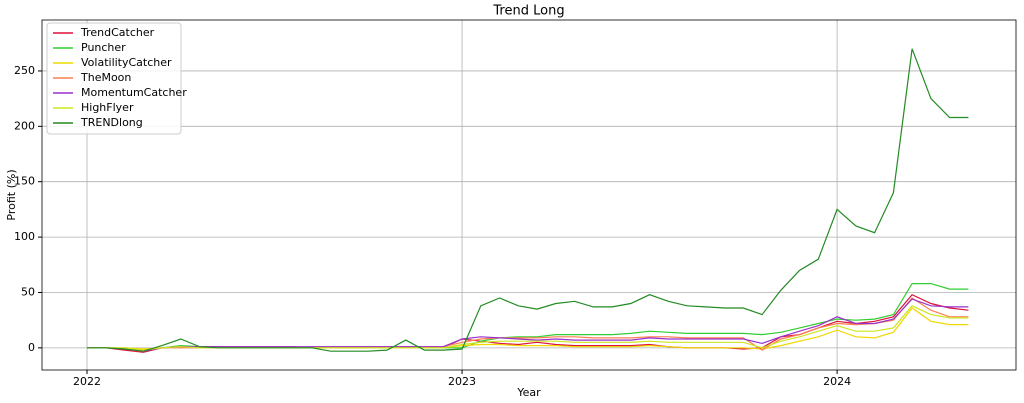  I want to click on y-tick-label: 150, so click(24, 181).